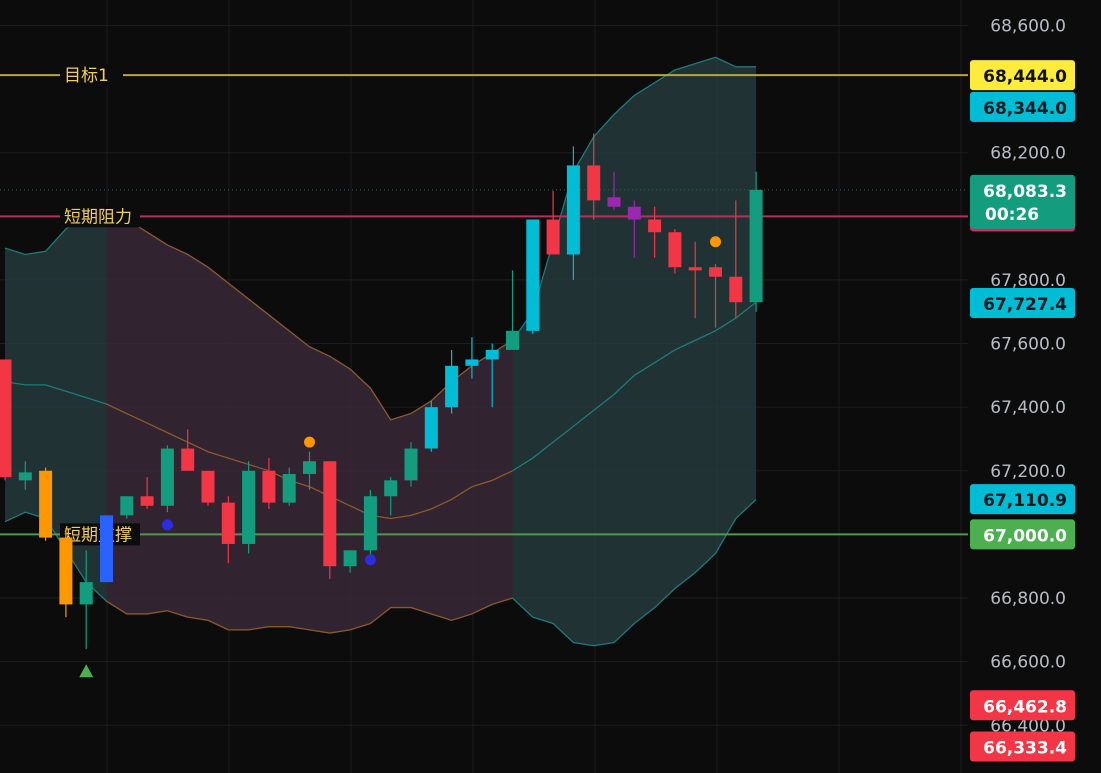 This screenshot has width=1101, height=773. Describe the element at coordinates (1028, 599) in the screenshot. I see `y-tick-label: 66,800.0` at that location.